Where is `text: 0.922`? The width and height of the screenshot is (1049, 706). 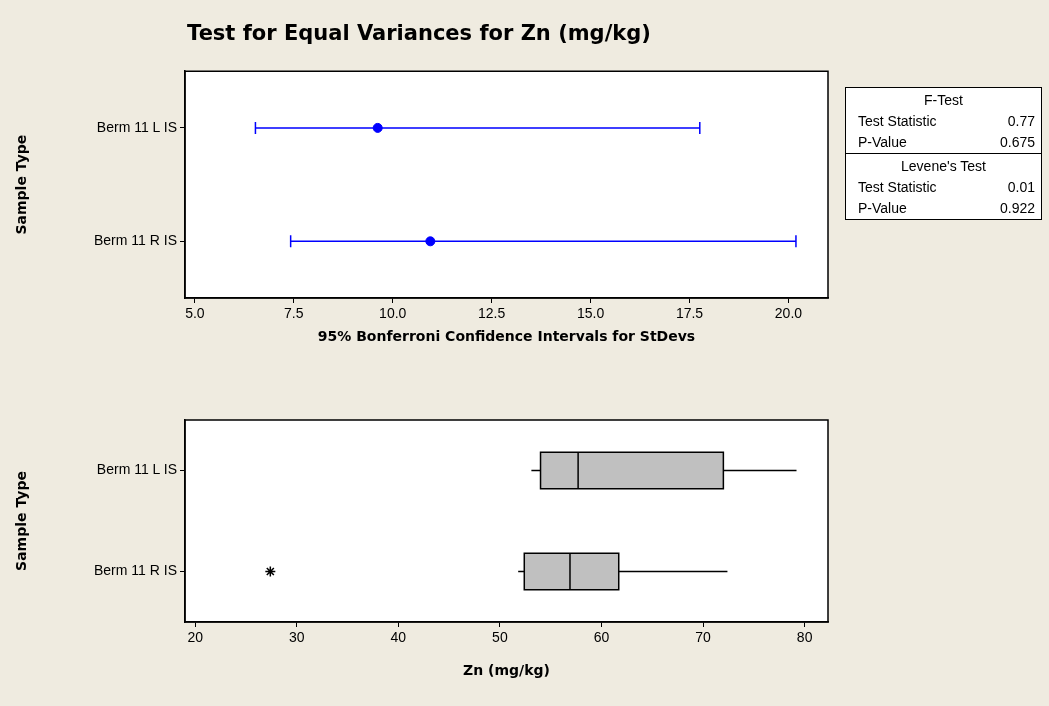
text: 0.922 is located at coordinates (1017, 208).